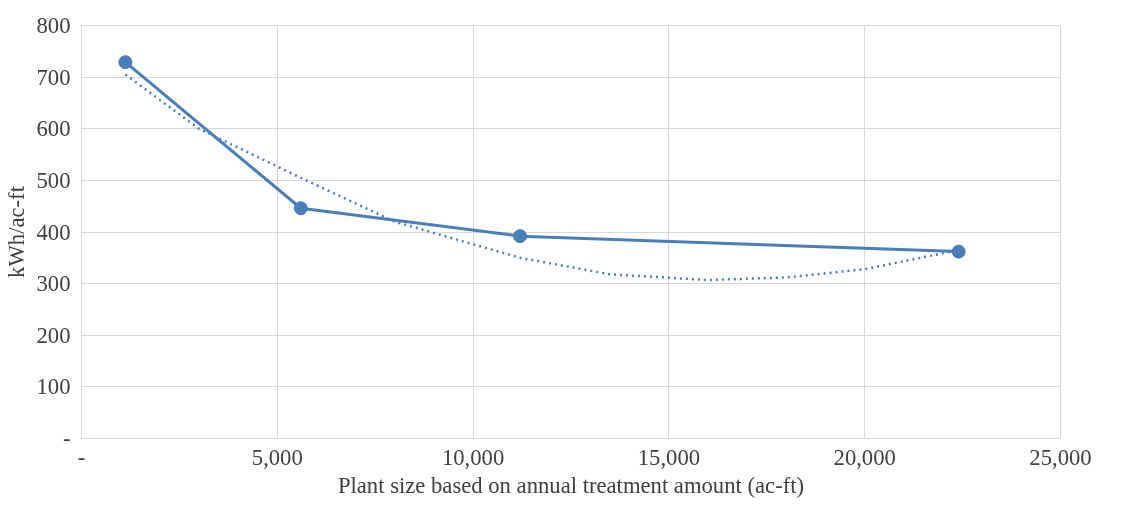 The height and width of the screenshot is (508, 1126). What do you see at coordinates (66, 438) in the screenshot?
I see `y-tick-label: -` at bounding box center [66, 438].